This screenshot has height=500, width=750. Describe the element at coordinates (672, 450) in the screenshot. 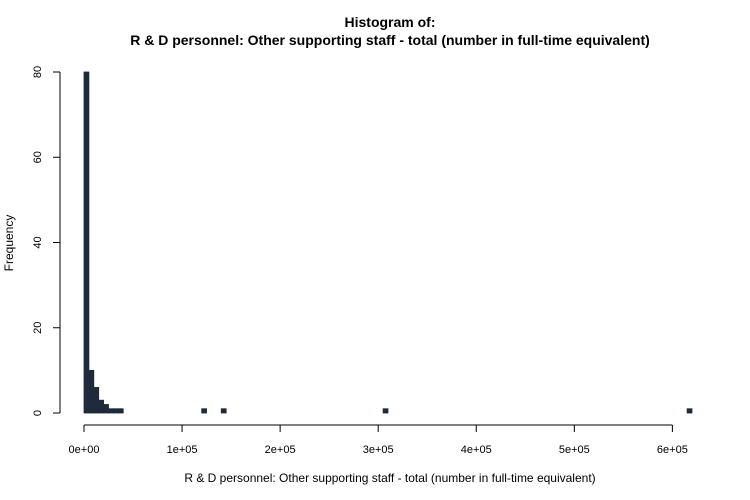

I see `x-tick-label: 6e+05` at that location.